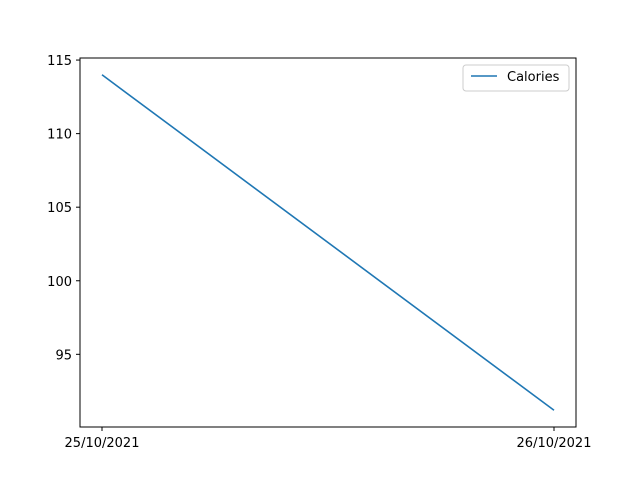 The height and width of the screenshot is (480, 640). I want to click on y-tick-label: 95, so click(63, 355).